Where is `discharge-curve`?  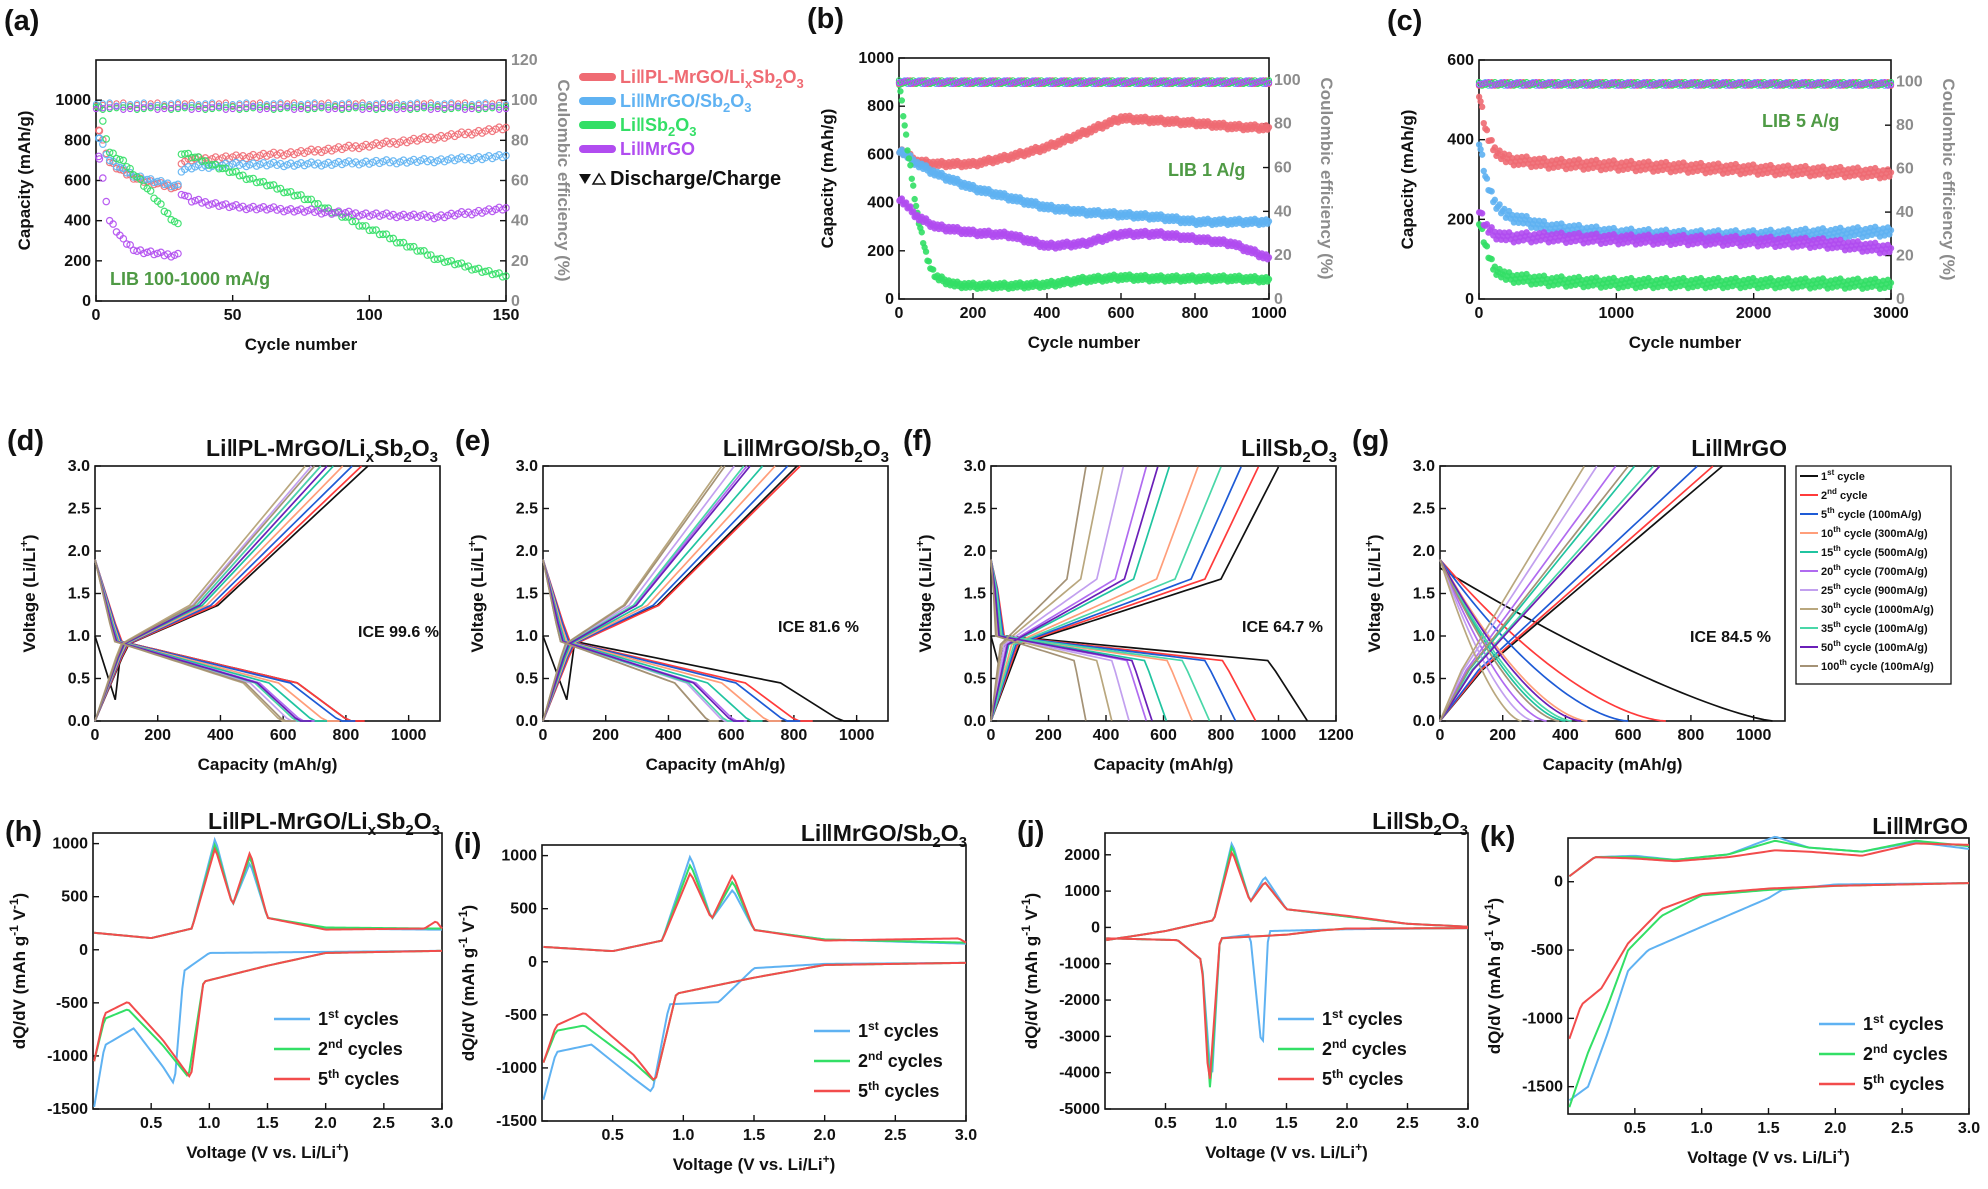
discharge-curve is located at coordinates (1769, 992).